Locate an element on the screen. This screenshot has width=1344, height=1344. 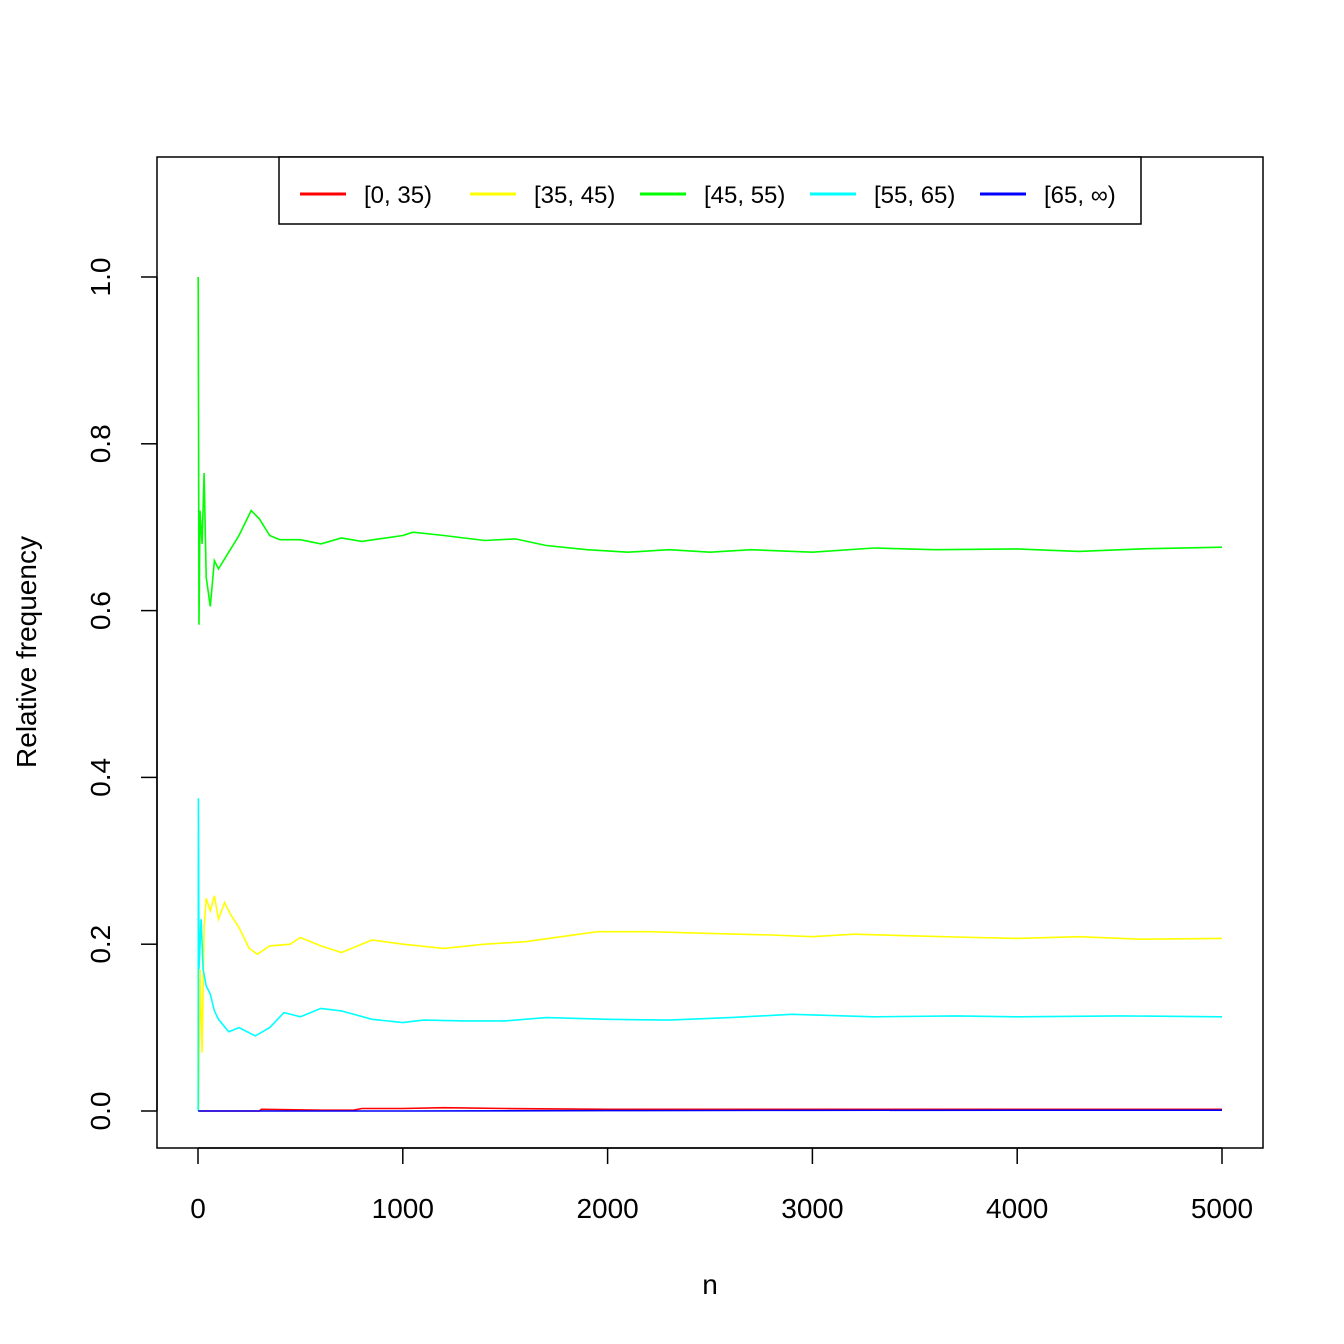
x-tick-label: 1000 is located at coordinates (403, 1208).